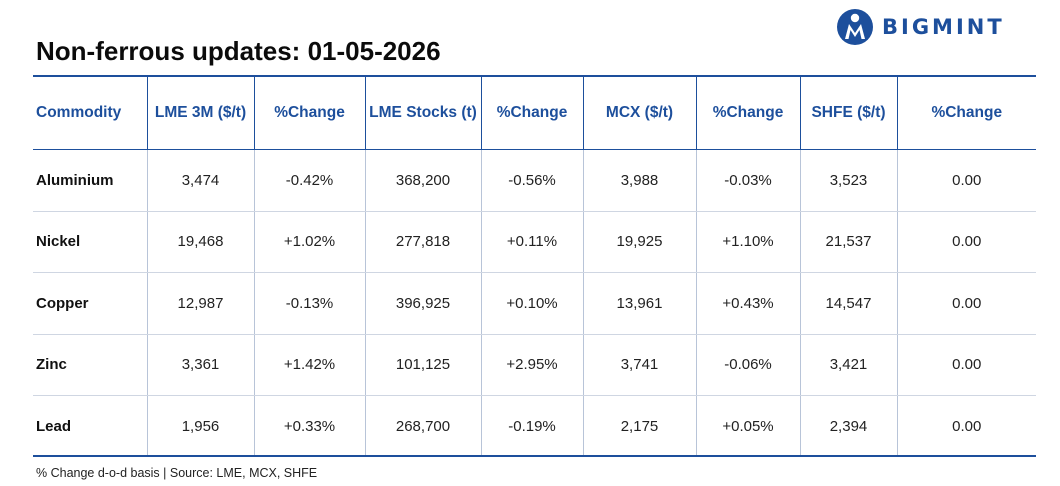 Image resolution: width=1060 pixels, height=486 pixels. I want to click on table-top-rule, so click(534, 76).